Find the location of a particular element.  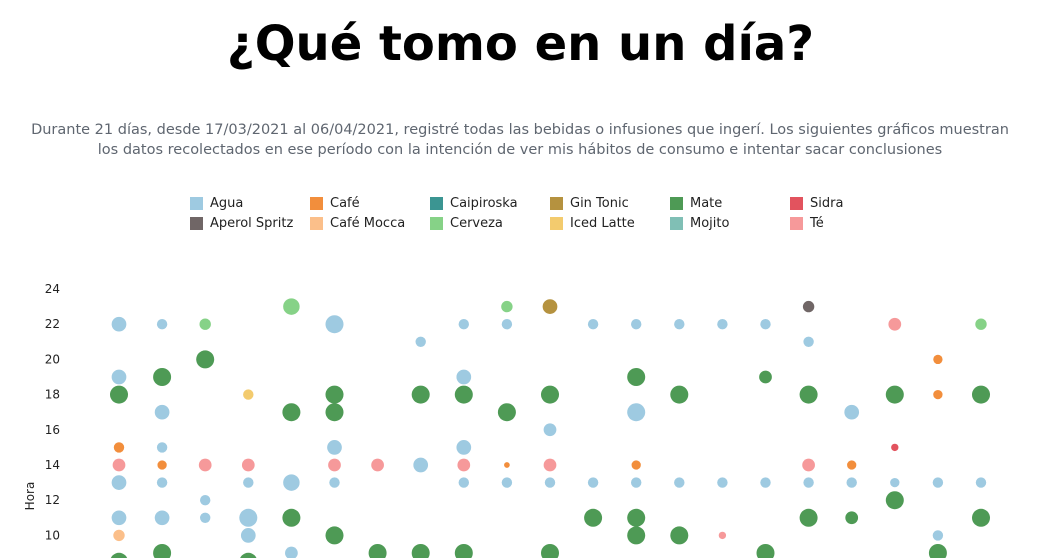

legend-item: Aperol Spritz is located at coordinates (250, 223).